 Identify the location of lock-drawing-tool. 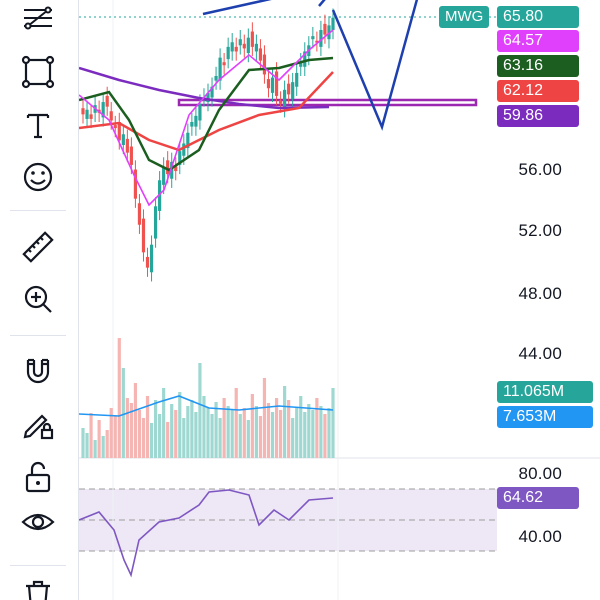
(38, 424).